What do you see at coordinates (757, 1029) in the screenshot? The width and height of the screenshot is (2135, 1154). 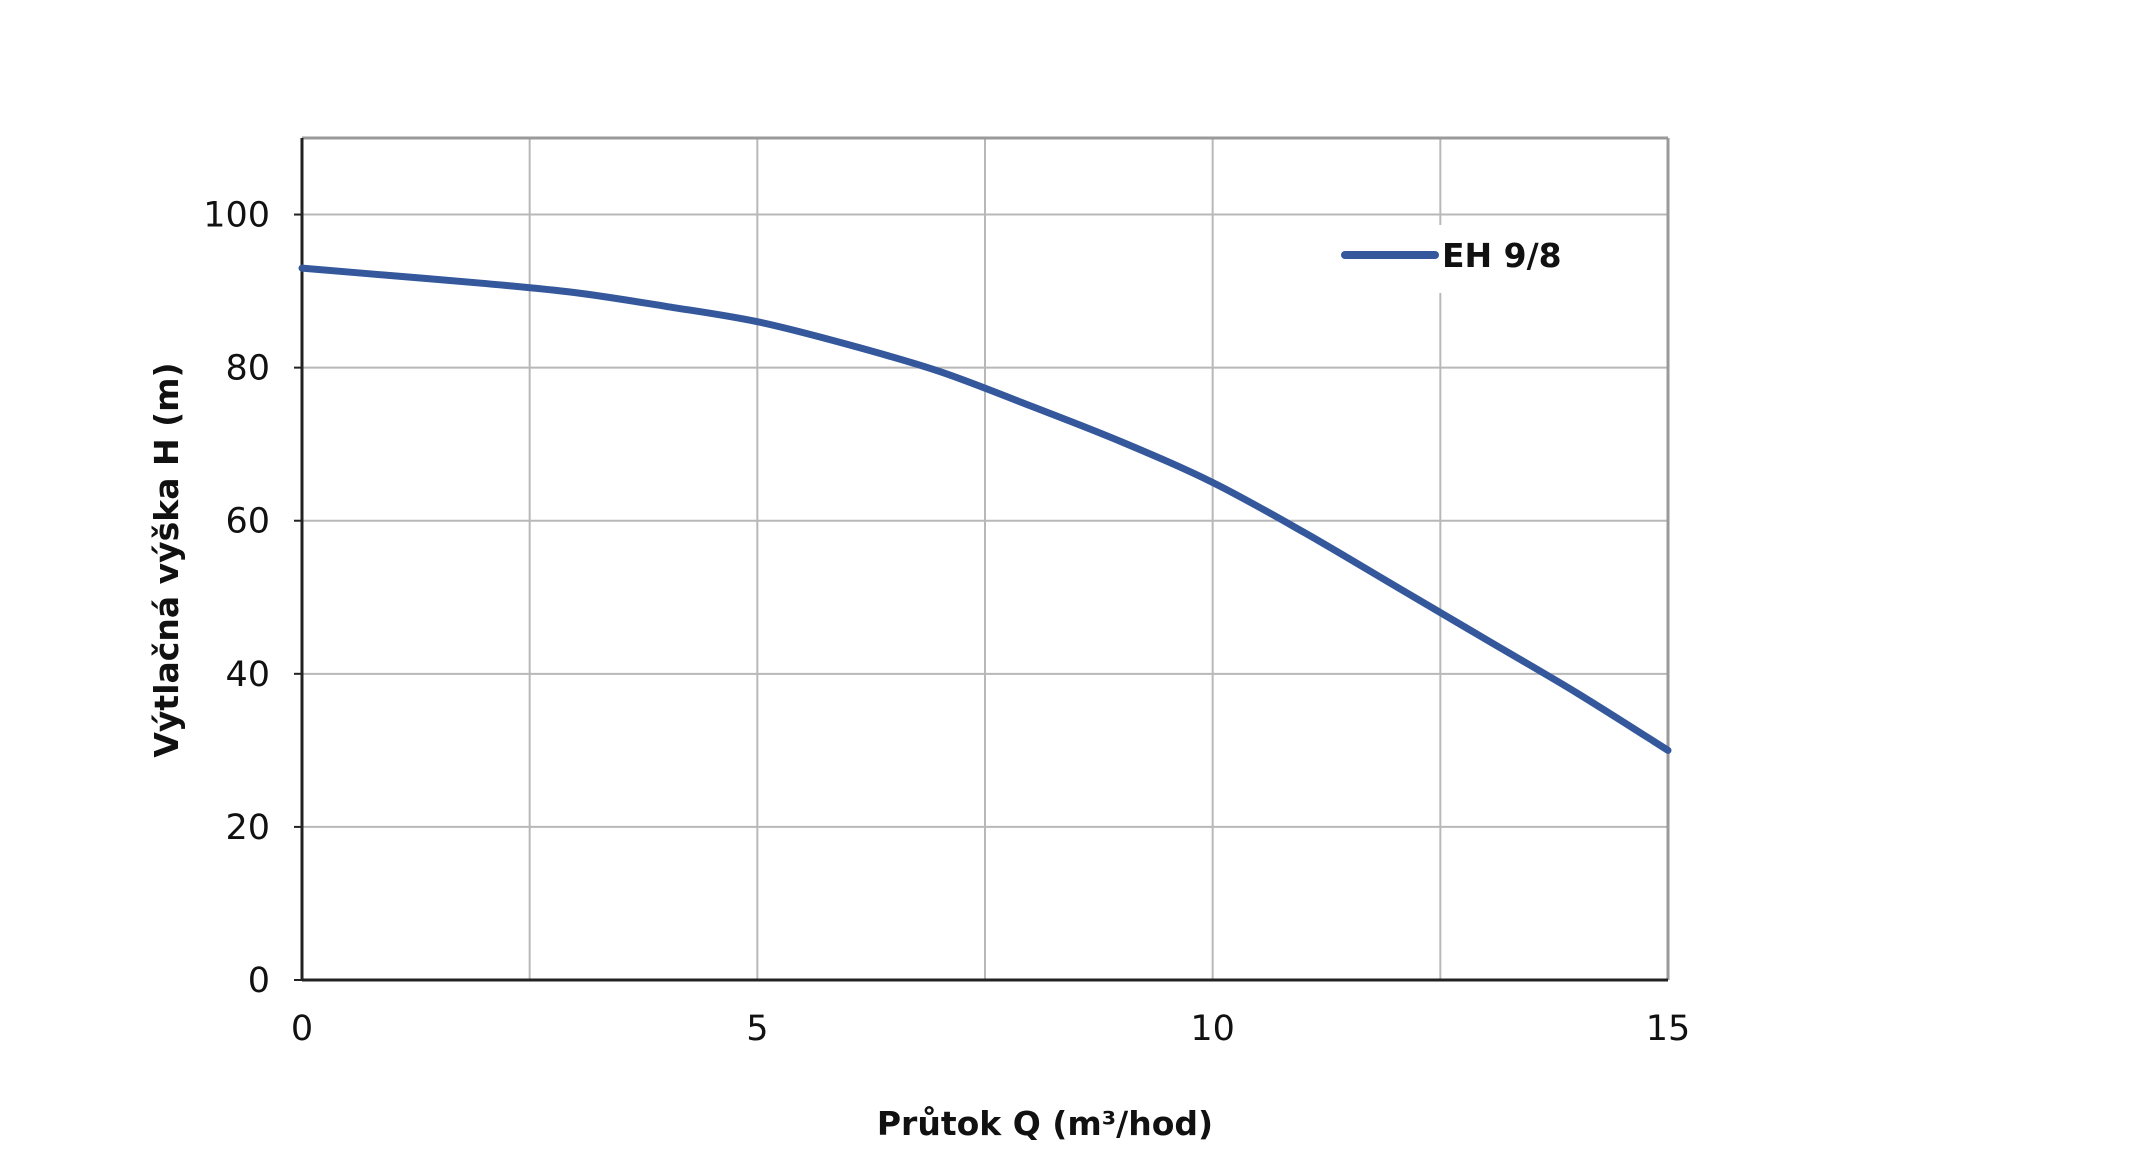 I see `x-tick-label: 5` at bounding box center [757, 1029].